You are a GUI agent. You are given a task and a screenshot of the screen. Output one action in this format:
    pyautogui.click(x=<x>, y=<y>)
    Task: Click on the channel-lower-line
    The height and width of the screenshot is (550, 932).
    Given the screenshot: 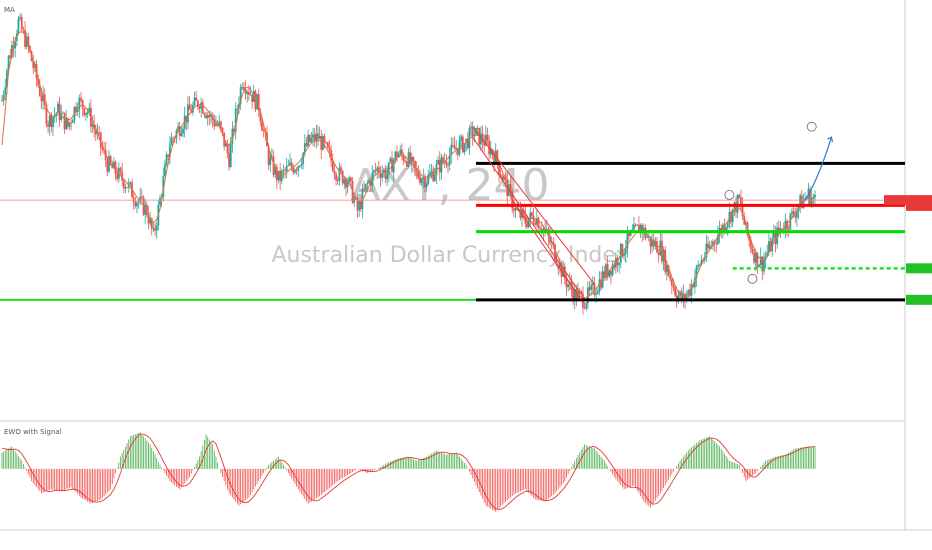 What is the action you would take?
    pyautogui.click(x=527, y=215)
    